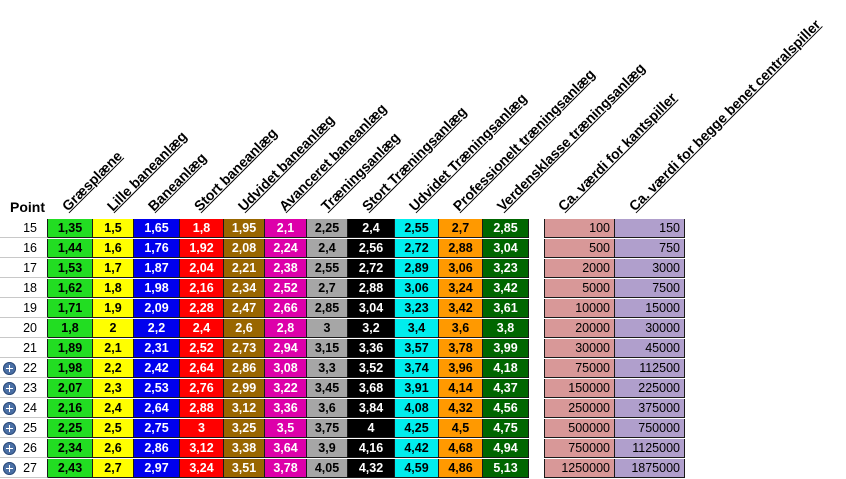  Describe the element at coordinates (113, 248) in the screenshot. I see `rating-cell: 1,6` at that location.